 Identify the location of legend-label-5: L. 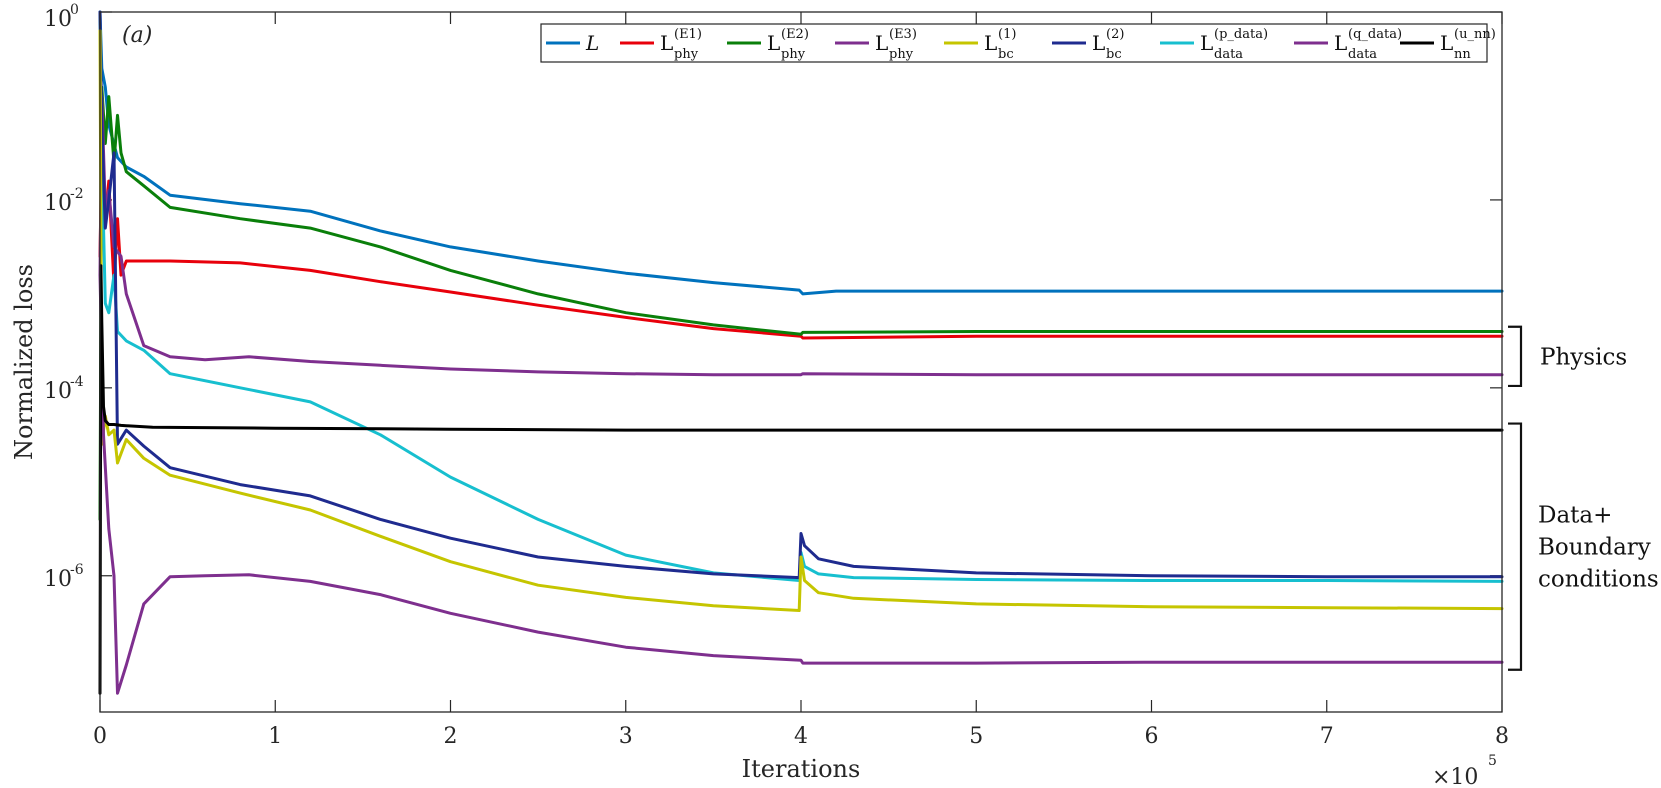
(1098, 43).